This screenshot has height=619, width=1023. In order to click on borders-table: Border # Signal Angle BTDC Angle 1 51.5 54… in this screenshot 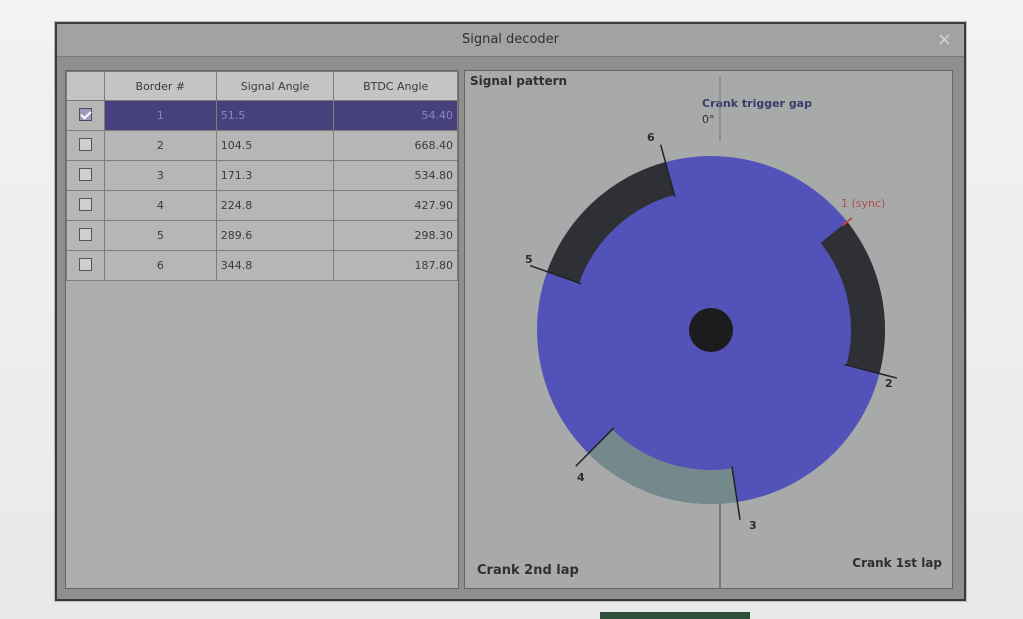, I will do `click(262, 176)`.